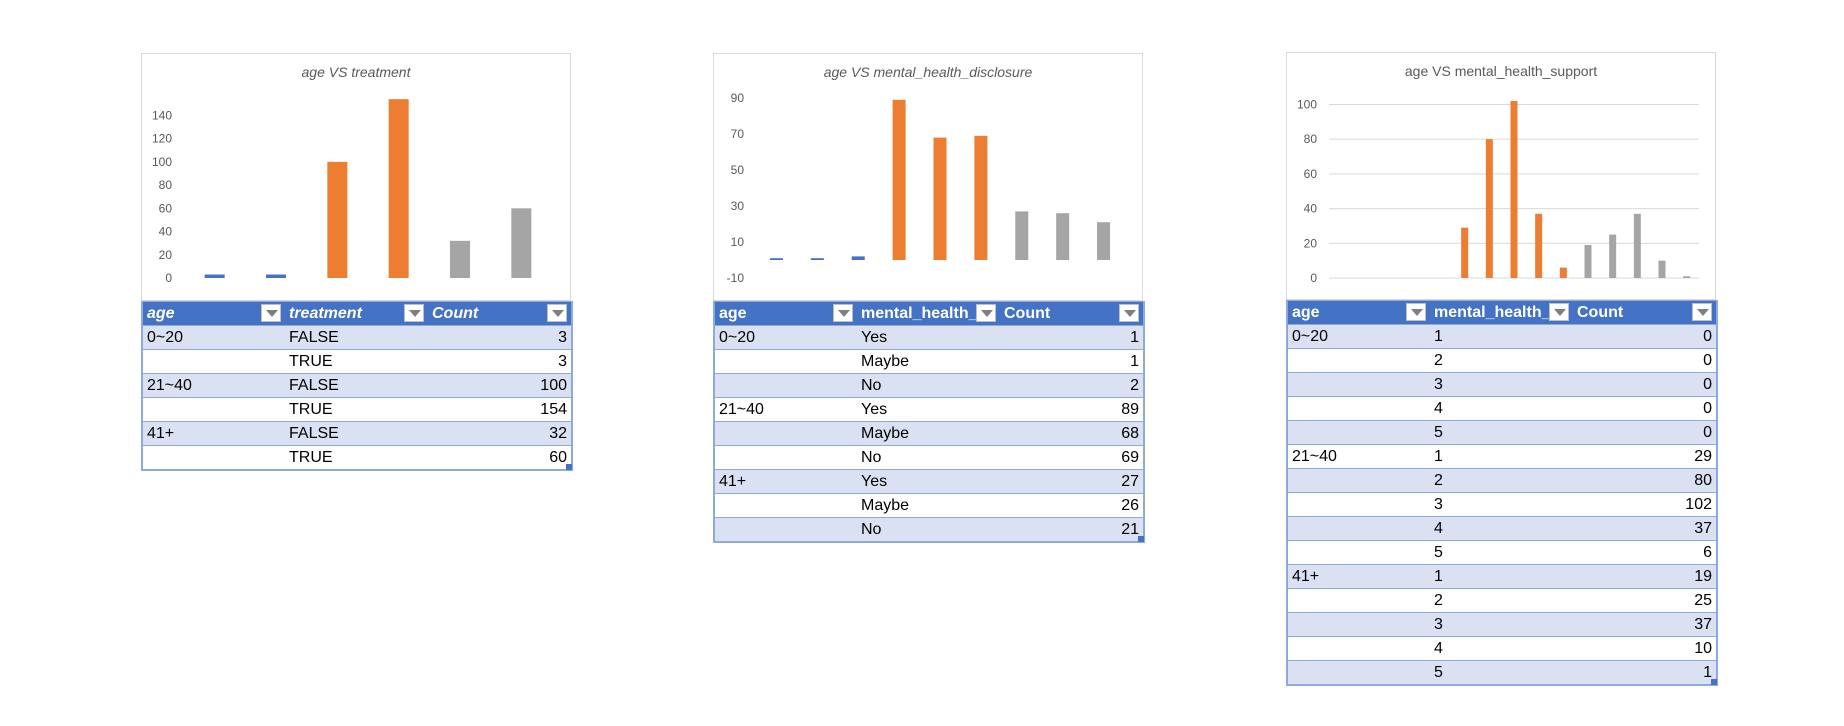 Image resolution: width=1844 pixels, height=726 pixels. What do you see at coordinates (500, 409) in the screenshot?
I see `count-cell: 154` at bounding box center [500, 409].